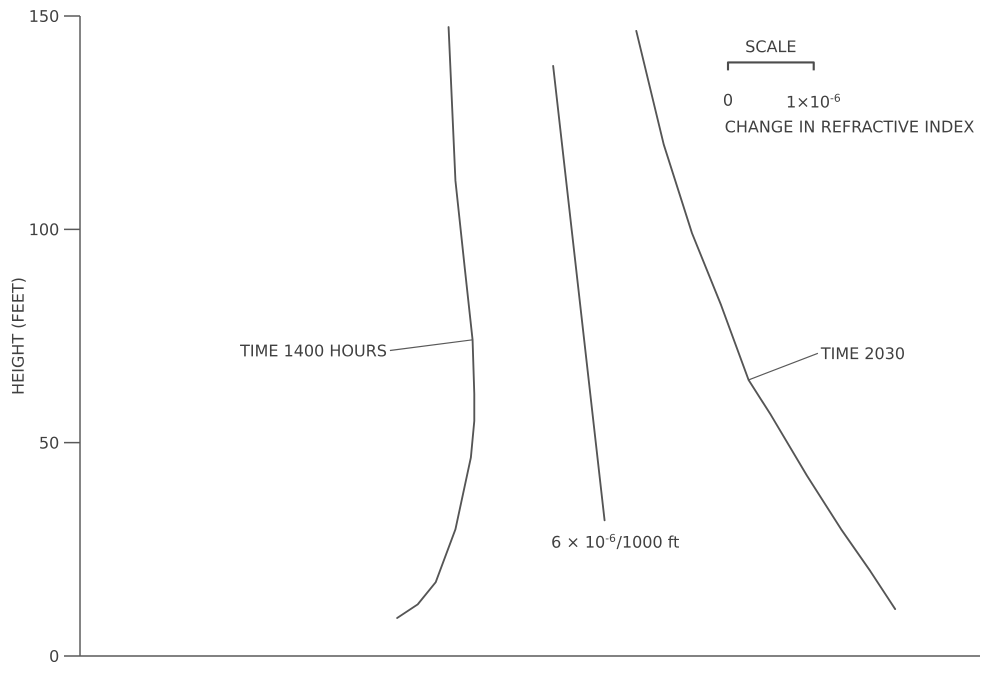  Describe the element at coordinates (54, 656) in the screenshot. I see `y-tick-label: 0` at that location.